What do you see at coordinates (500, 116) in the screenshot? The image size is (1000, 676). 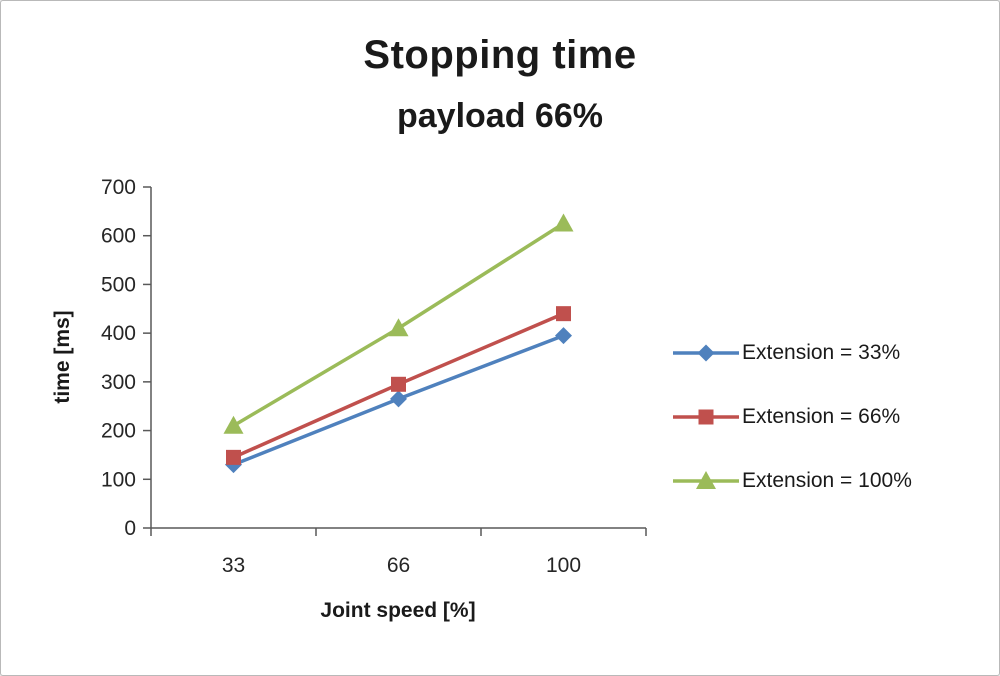 I see `chart-subtitle: payload 66%` at bounding box center [500, 116].